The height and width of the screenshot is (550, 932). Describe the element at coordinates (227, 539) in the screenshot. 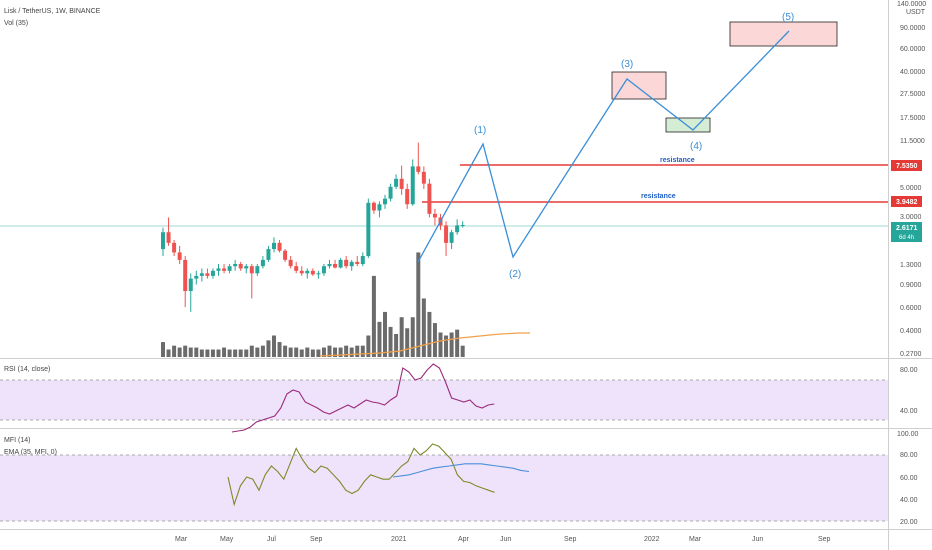

I see `date-tick: May` at that location.